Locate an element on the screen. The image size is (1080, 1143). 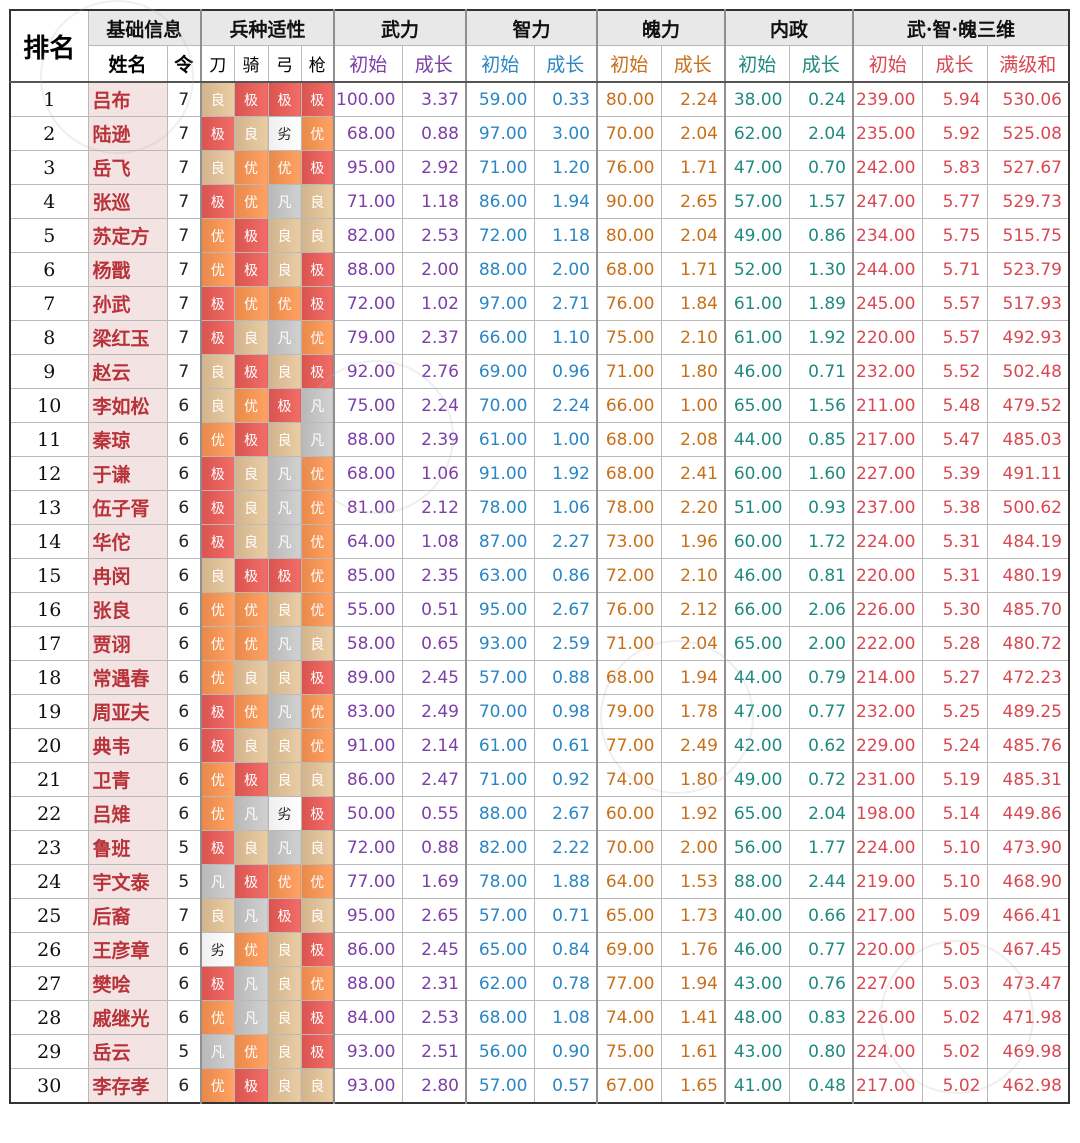
rank-cell: 7 is located at coordinates (49, 303).